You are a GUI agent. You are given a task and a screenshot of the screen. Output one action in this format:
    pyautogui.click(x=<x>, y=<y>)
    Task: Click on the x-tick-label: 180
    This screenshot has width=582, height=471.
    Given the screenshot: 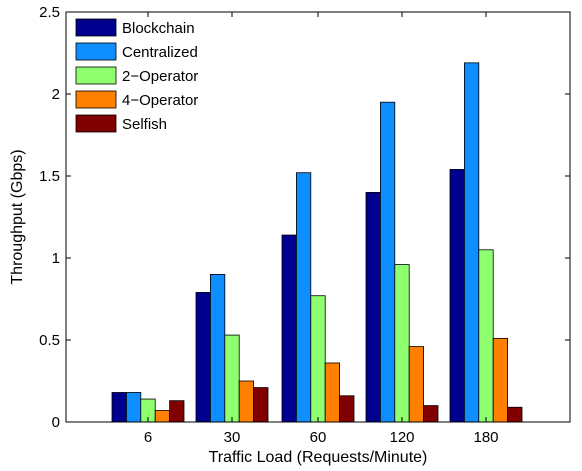 What is the action you would take?
    pyautogui.click(x=485, y=437)
    